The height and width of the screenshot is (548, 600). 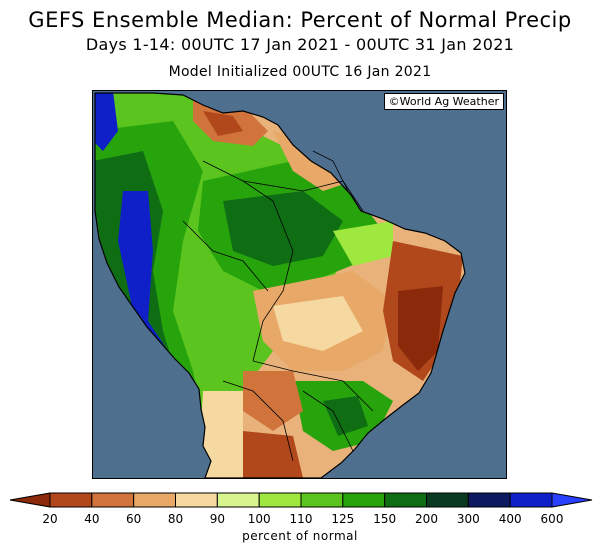 I want to click on colorbar-tick-label: 20, so click(x=50, y=519).